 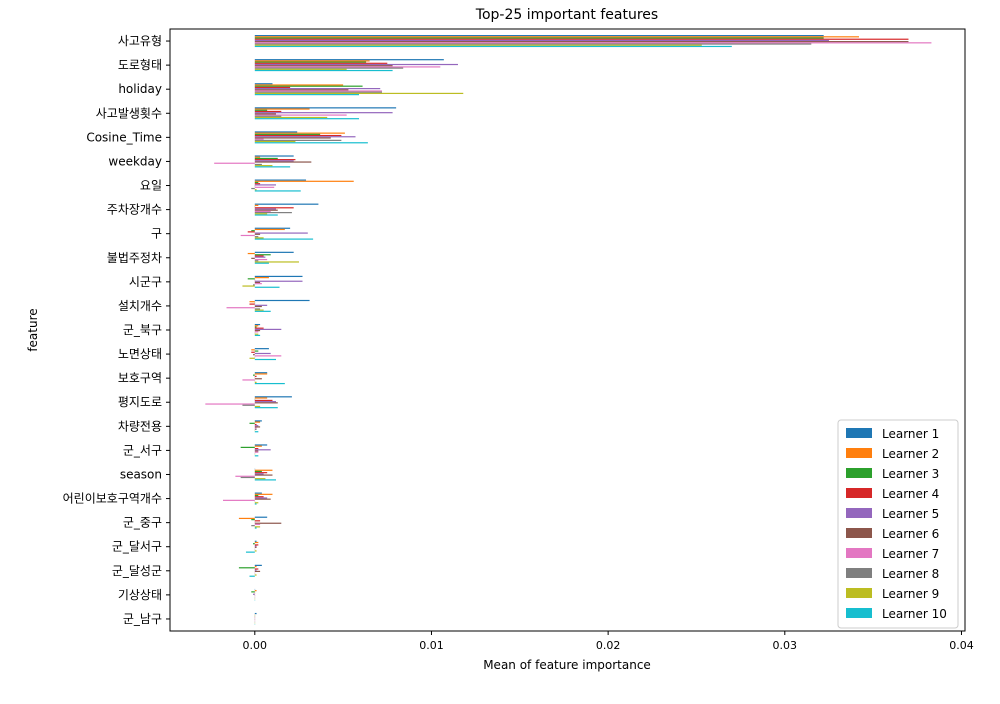 I want to click on x-tick-label: 0.00, so click(x=255, y=645).